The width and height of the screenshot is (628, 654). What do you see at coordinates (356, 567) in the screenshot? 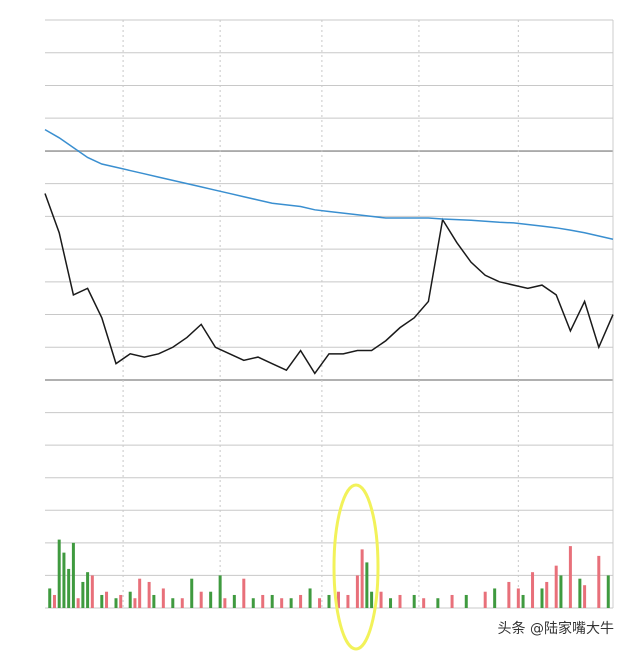
I see `highlight-ellipse` at bounding box center [356, 567].